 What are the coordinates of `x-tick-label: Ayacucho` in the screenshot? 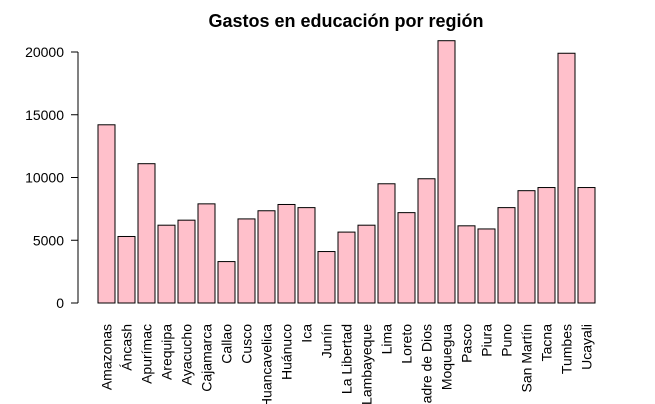 It's located at (187, 354).